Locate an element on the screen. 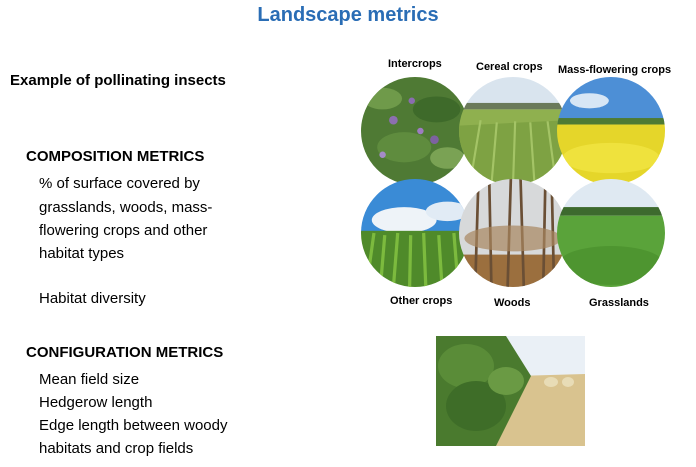 This screenshot has width=696, height=467. slide-subtitle: Example of pollinating insects is located at coordinates (118, 80).